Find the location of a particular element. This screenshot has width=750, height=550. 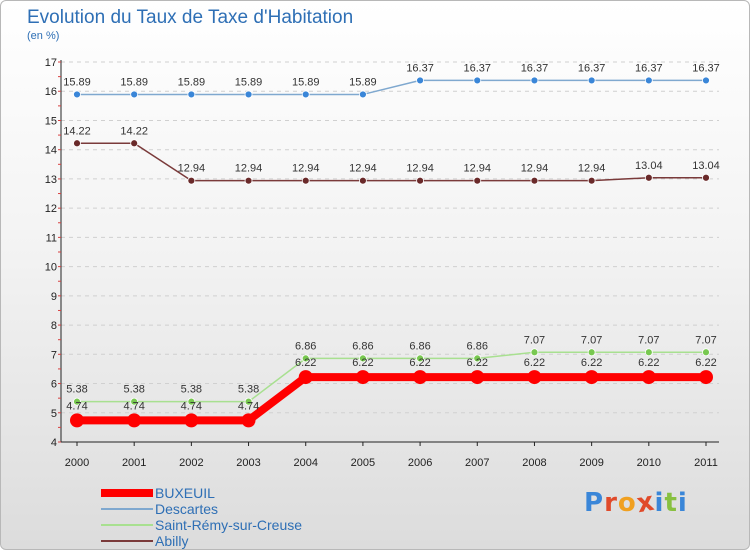

x-tick-label: 2006 is located at coordinates (420, 463).